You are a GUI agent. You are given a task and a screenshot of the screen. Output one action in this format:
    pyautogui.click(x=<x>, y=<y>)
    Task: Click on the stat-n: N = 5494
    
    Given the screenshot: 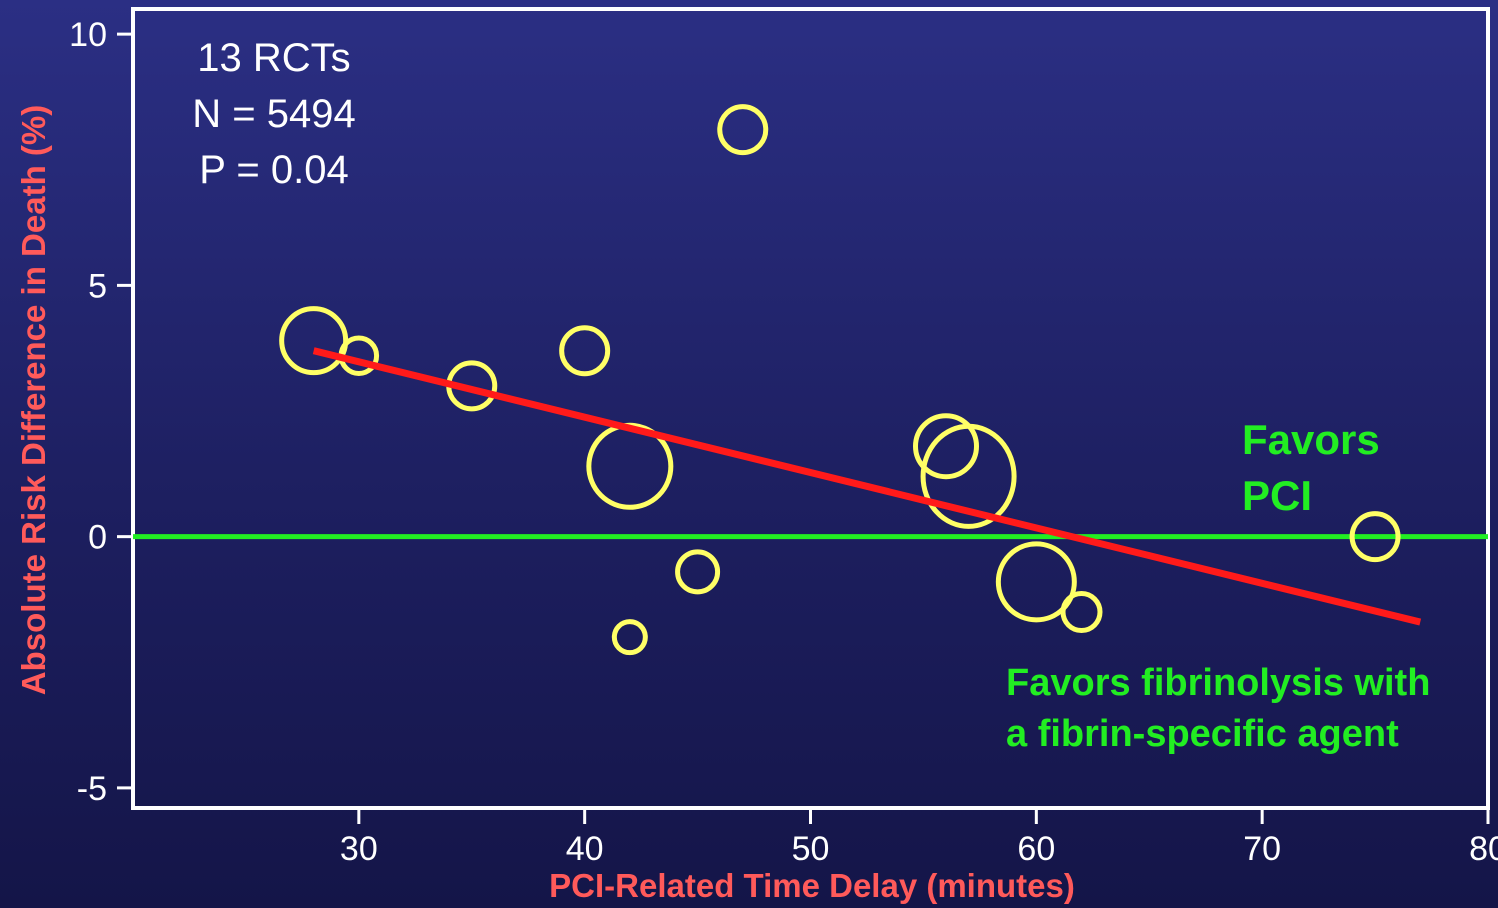 What is the action you would take?
    pyautogui.click(x=273, y=114)
    